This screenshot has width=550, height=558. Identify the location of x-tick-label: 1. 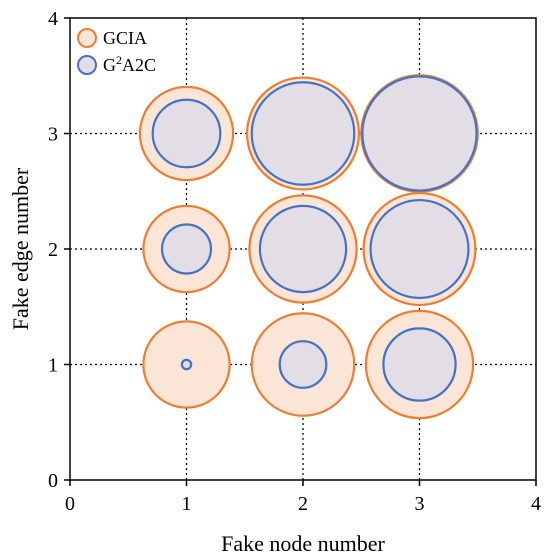
(187, 504).